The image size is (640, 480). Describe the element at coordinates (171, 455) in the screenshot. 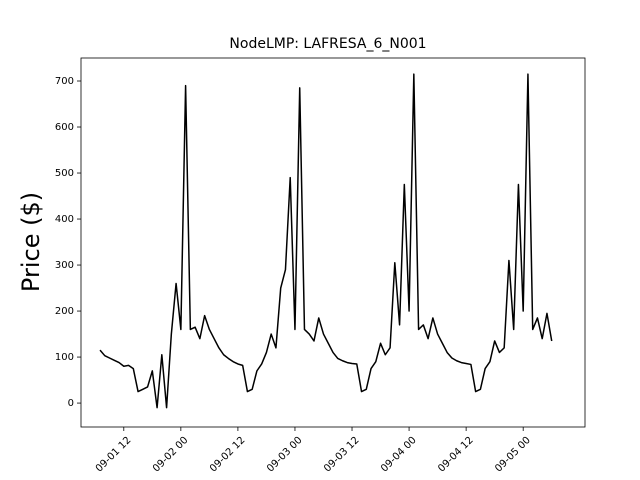

I see `x-tick-label: 09-02 00` at that location.